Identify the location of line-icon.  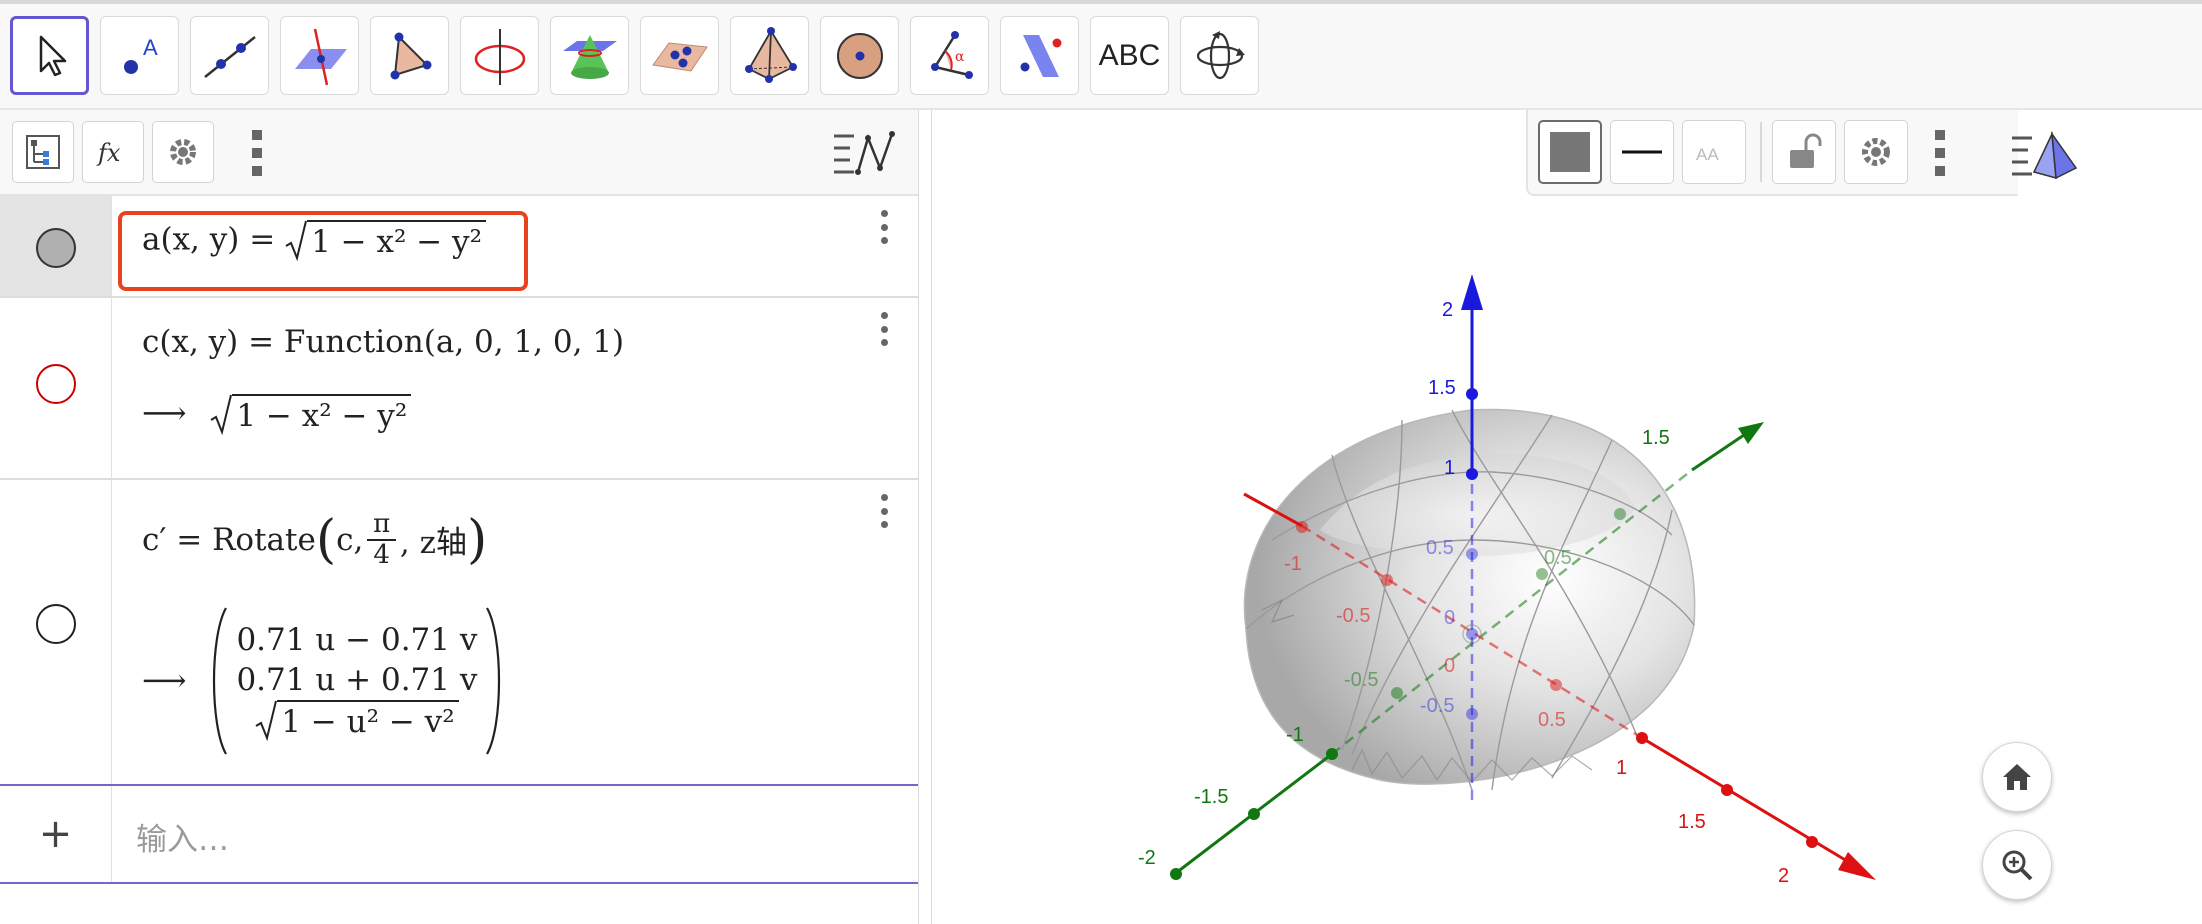
(229, 56).